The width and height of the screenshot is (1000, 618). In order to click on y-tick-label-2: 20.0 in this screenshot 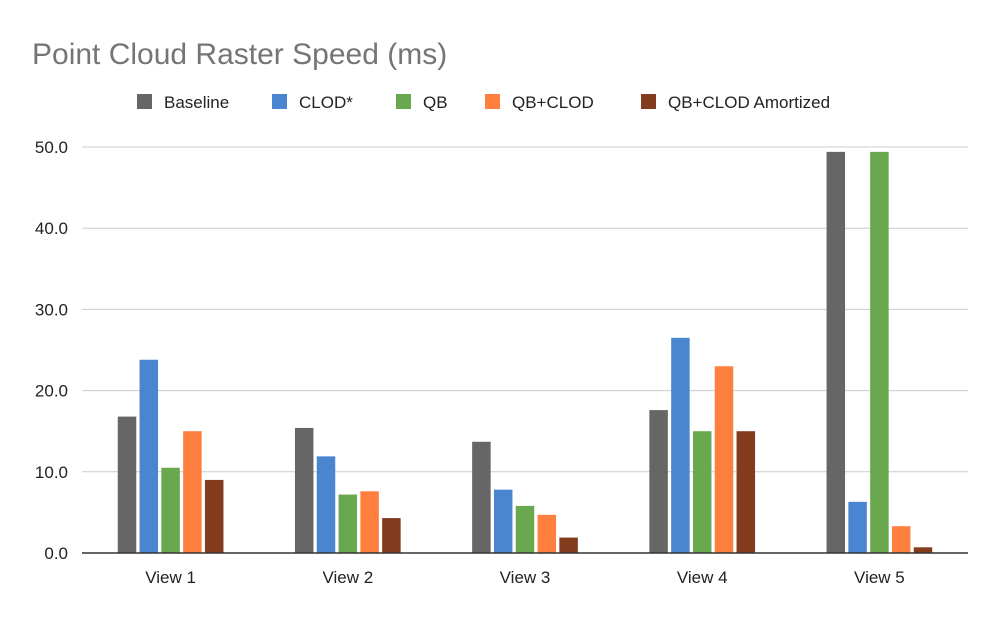, I will do `click(51, 391)`.